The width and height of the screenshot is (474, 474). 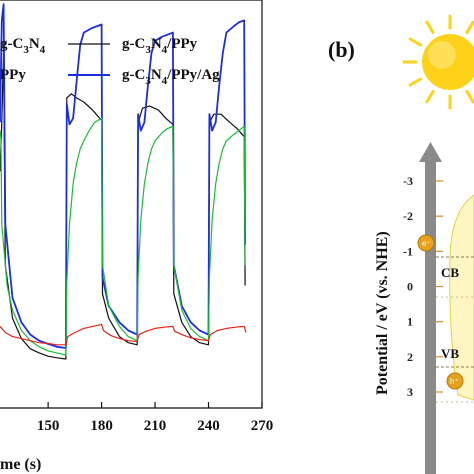 I want to click on x-tick-label: 210, so click(x=155, y=426).